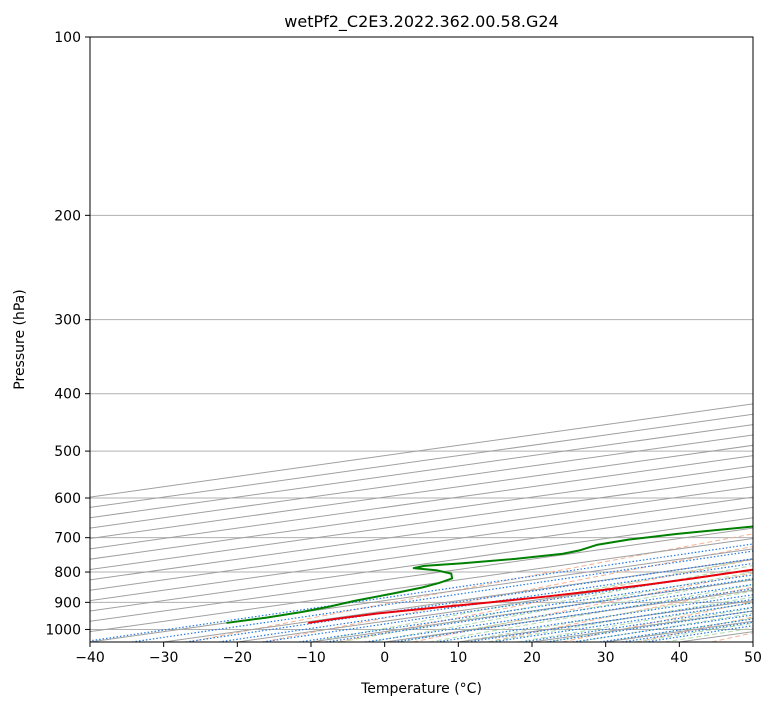 The width and height of the screenshot is (775, 708). Describe the element at coordinates (532, 658) in the screenshot. I see `x-tick-label: 20` at that location.